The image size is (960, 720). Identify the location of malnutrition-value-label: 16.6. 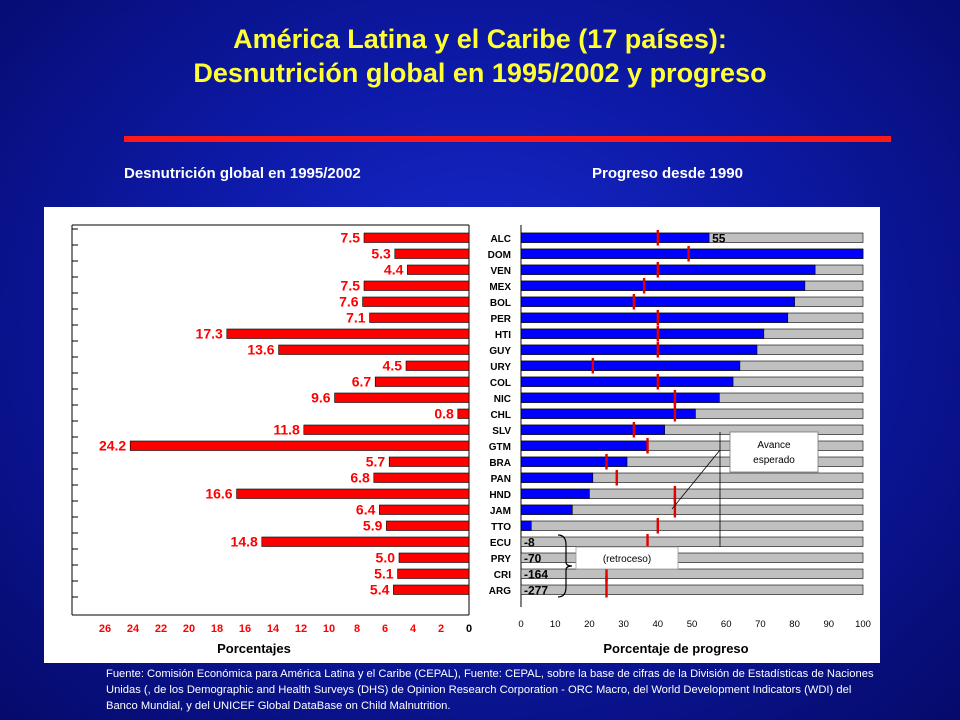
(218, 494).